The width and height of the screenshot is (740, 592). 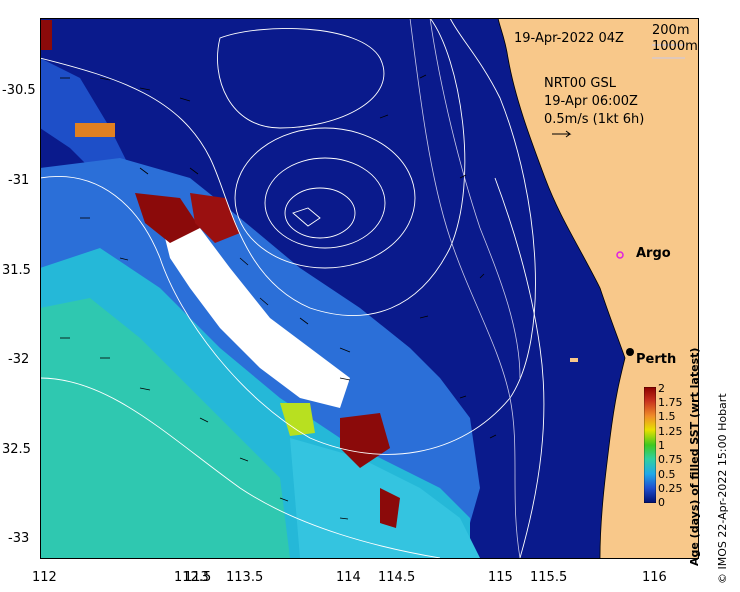 What do you see at coordinates (348, 577) in the screenshot?
I see `x-tick-label: 114` at bounding box center [348, 577].